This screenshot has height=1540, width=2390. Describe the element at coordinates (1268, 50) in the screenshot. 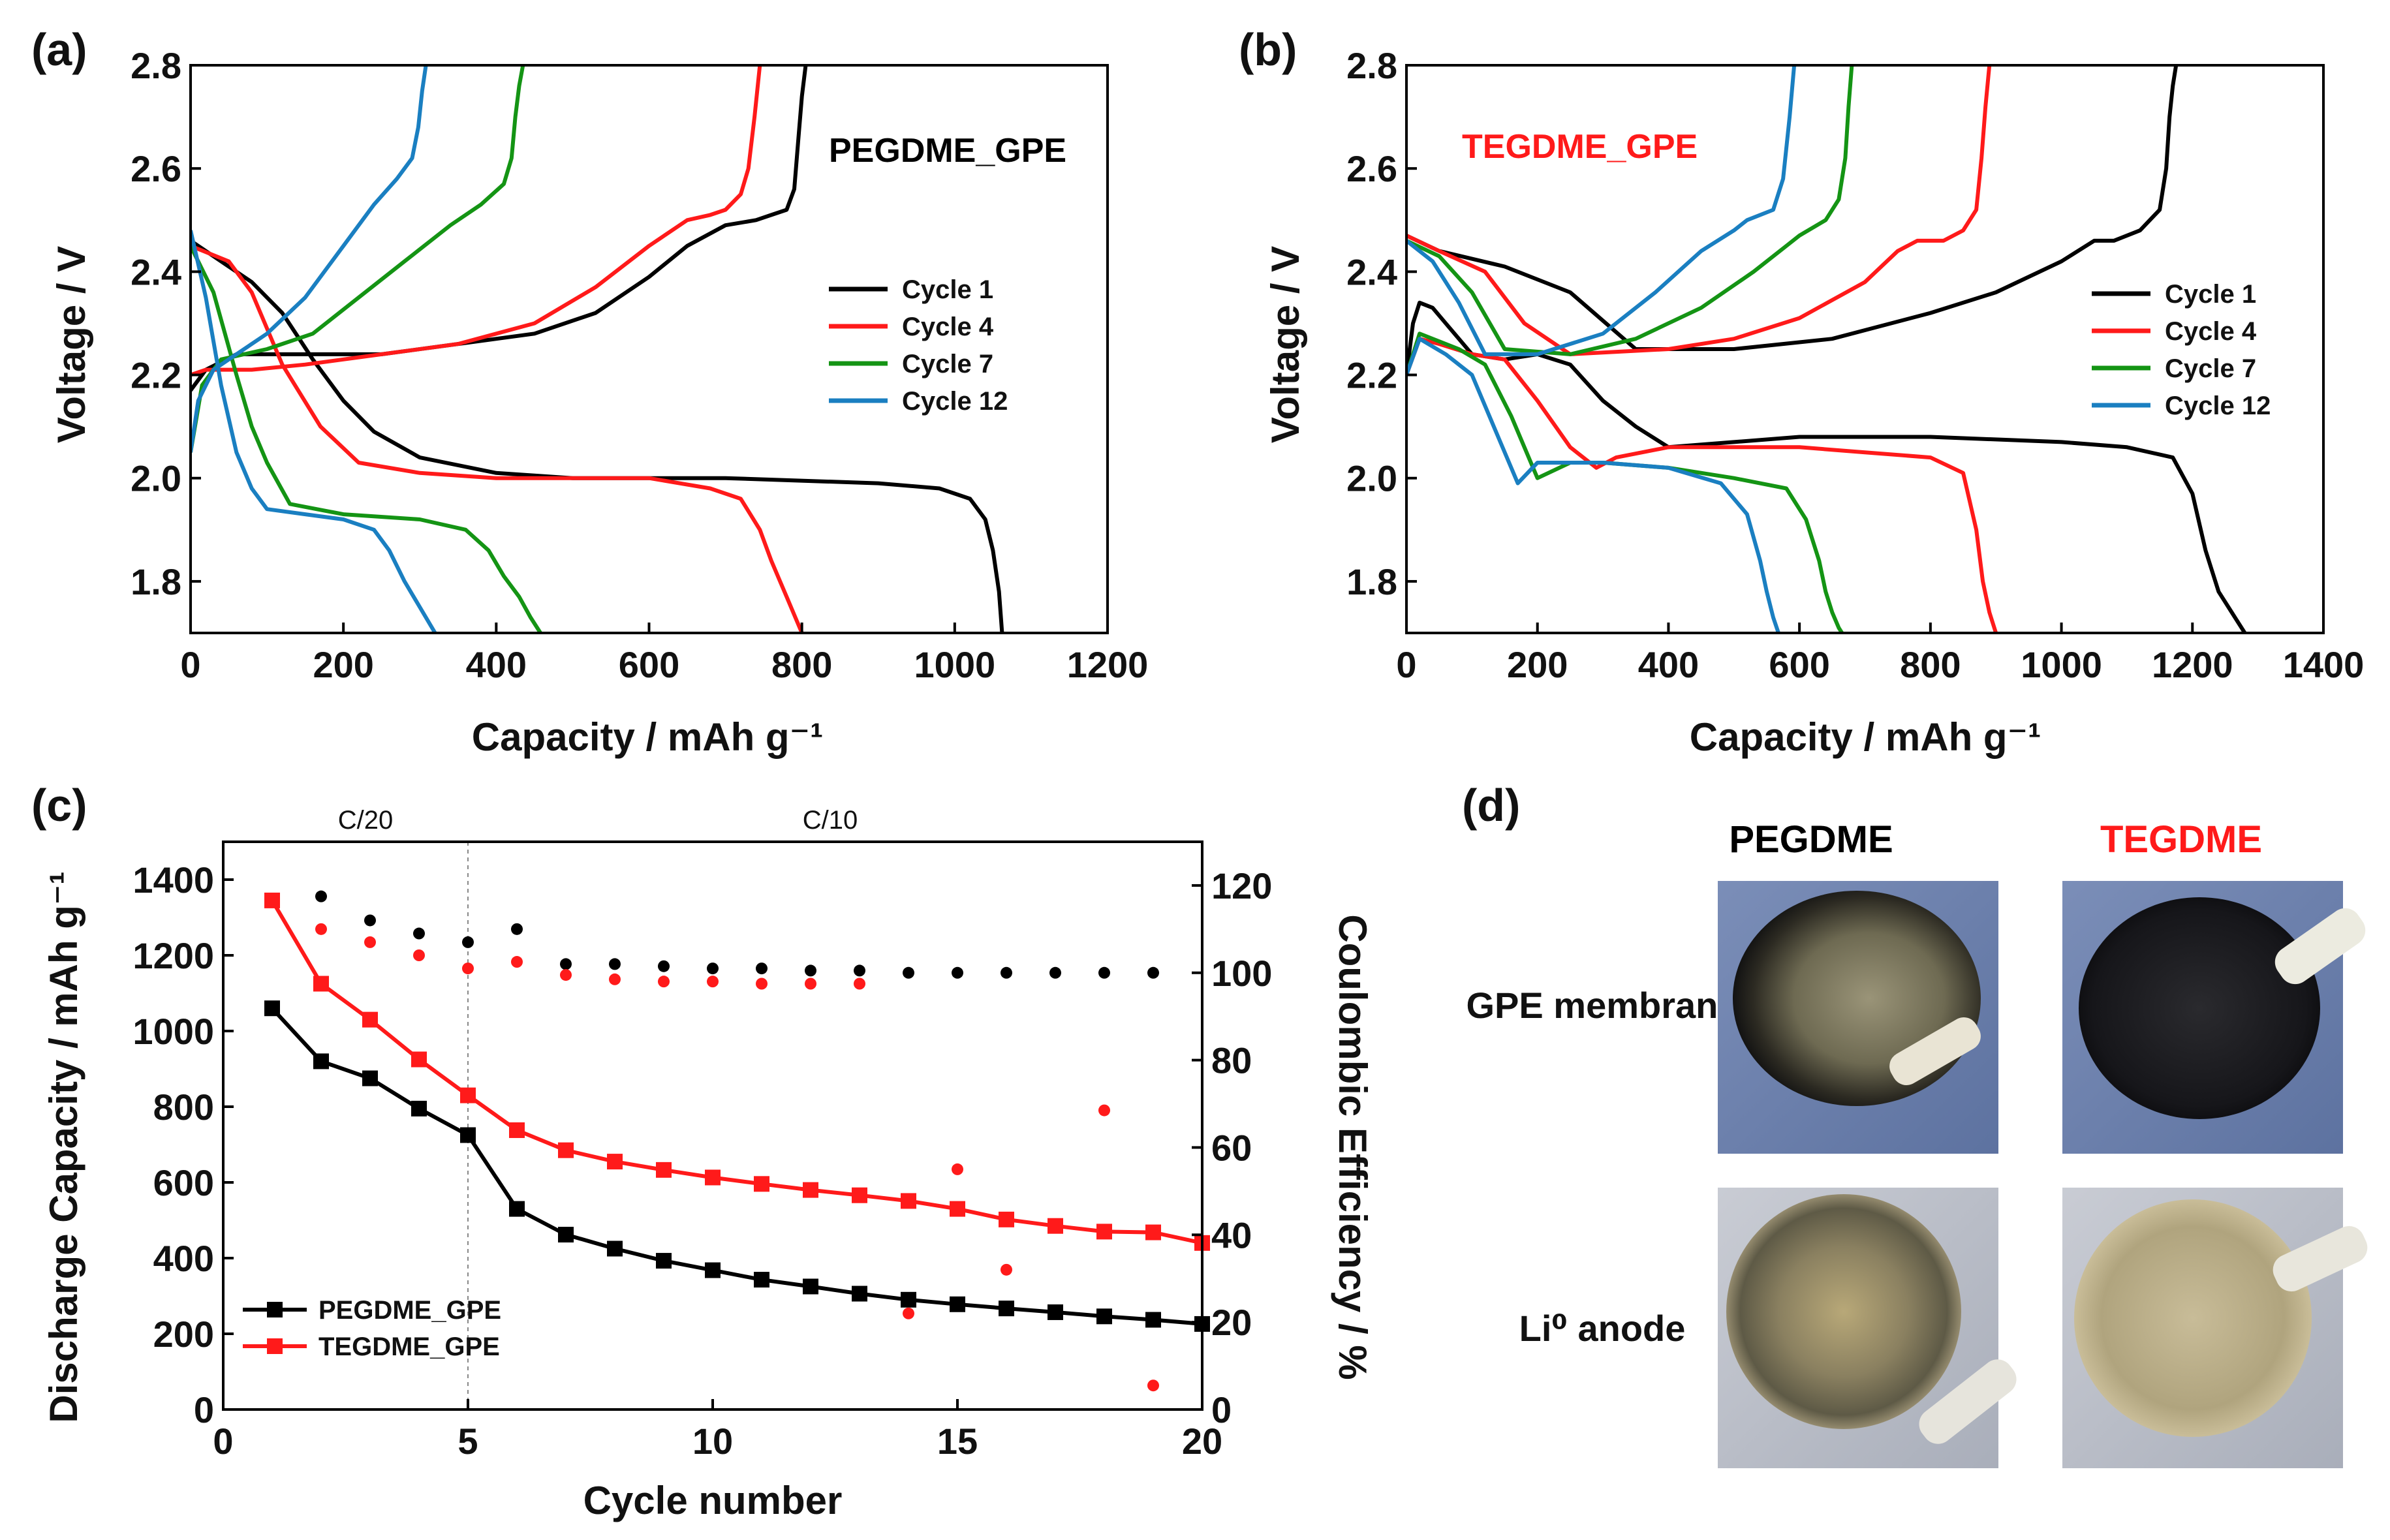

I see `panel-label-b: (b)` at that location.